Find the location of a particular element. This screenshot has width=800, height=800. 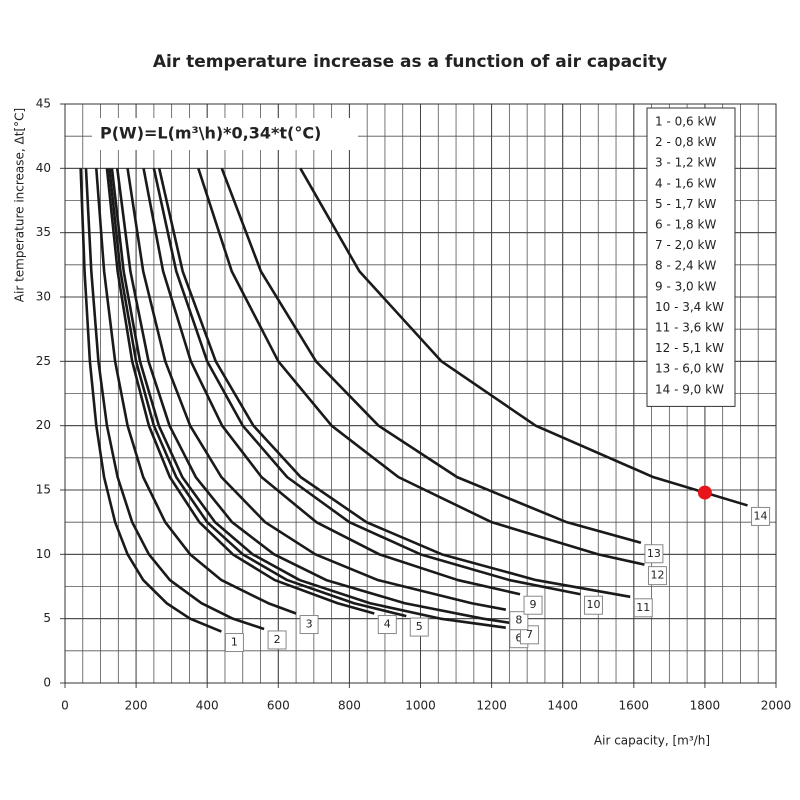

curve-label: 10 is located at coordinates (593, 604).